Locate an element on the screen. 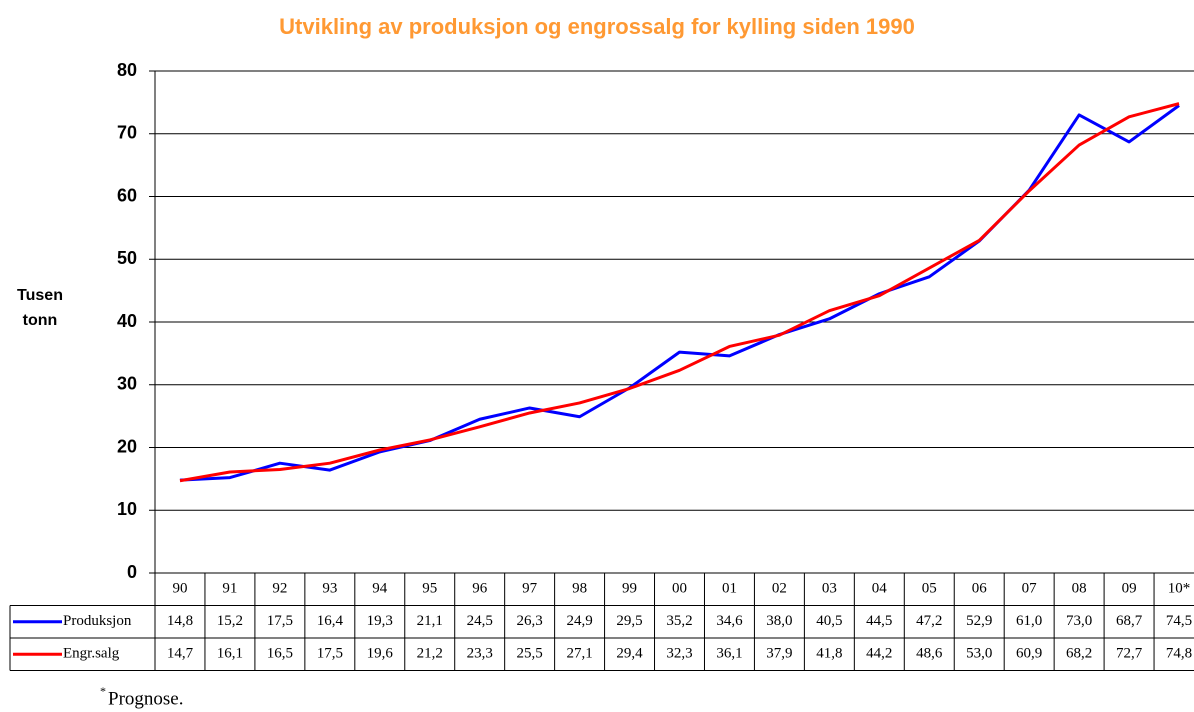 The height and width of the screenshot is (712, 1194). x-tick-label: 93 is located at coordinates (329, 589).